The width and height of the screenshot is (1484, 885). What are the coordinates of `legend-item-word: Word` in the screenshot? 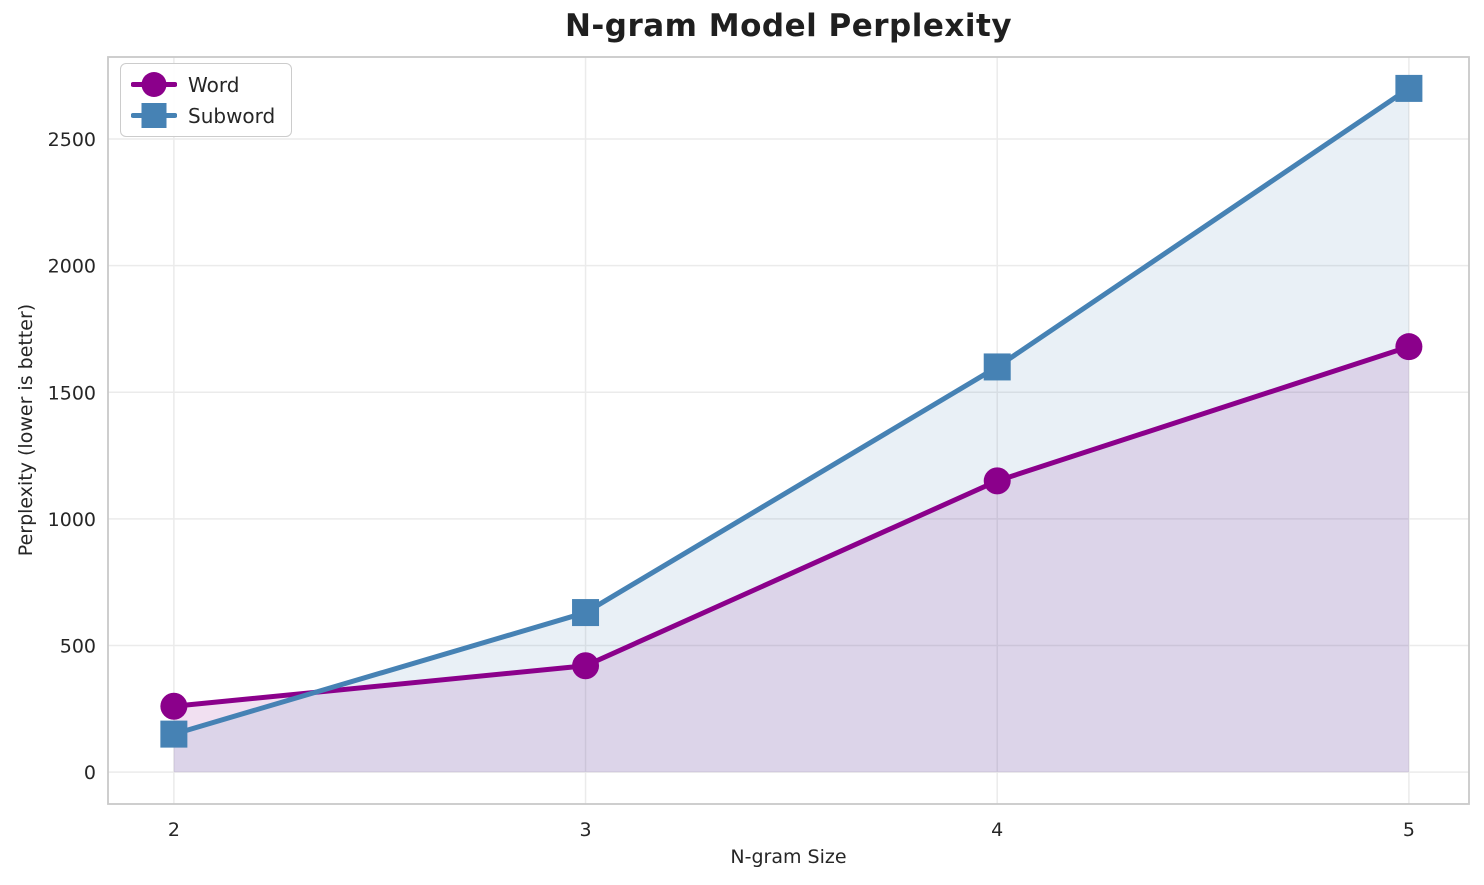 It's located at (203, 84).